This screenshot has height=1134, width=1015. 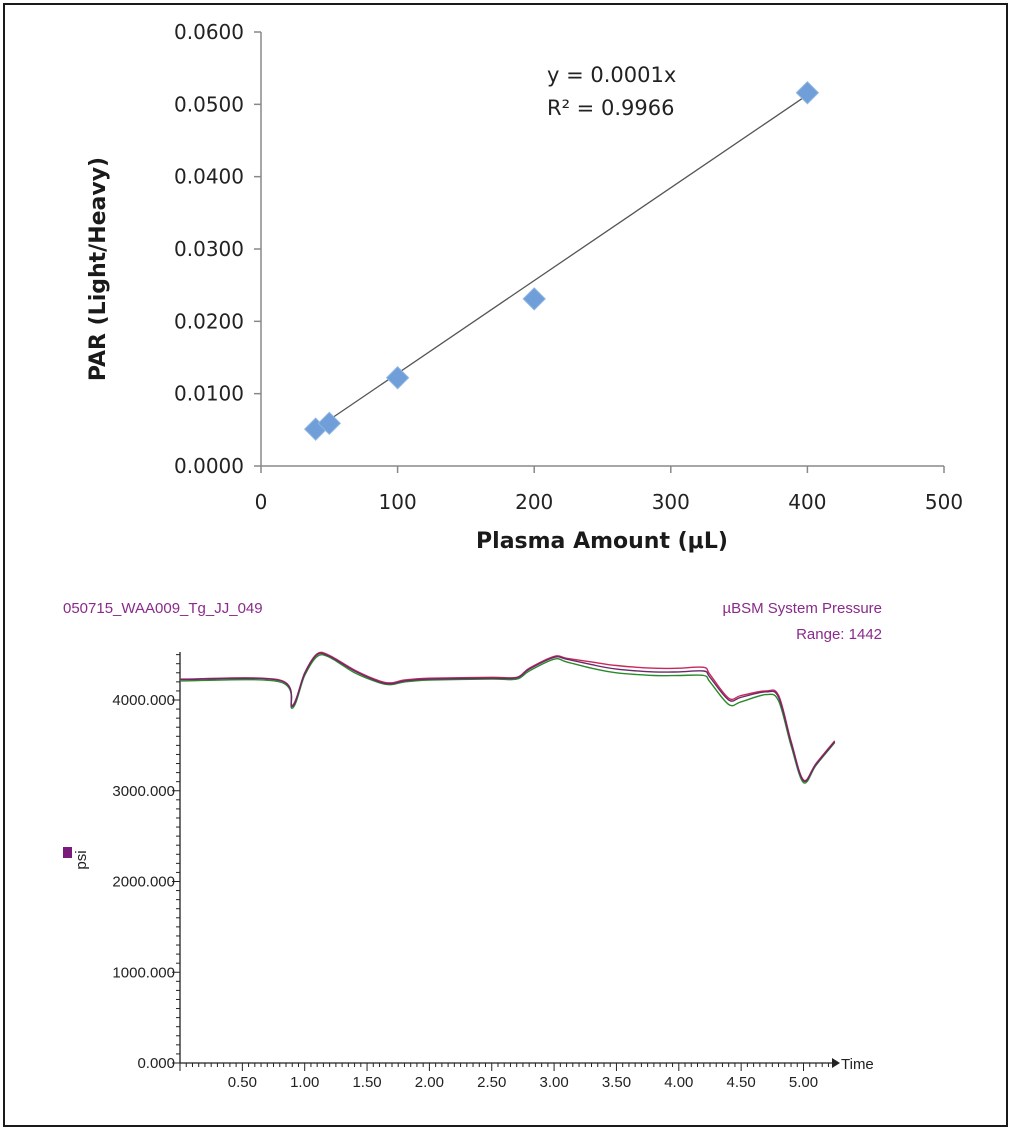 What do you see at coordinates (807, 502) in the screenshot?
I see `x-tick-label: 400` at bounding box center [807, 502].